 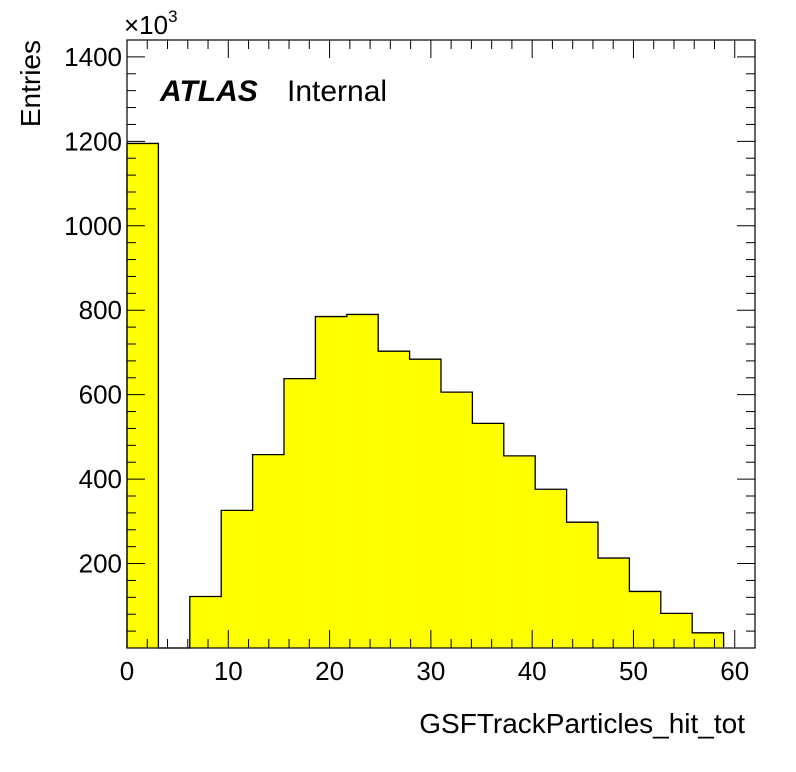 What do you see at coordinates (30, 83) in the screenshot?
I see `y-axis-title: Entries` at bounding box center [30, 83].